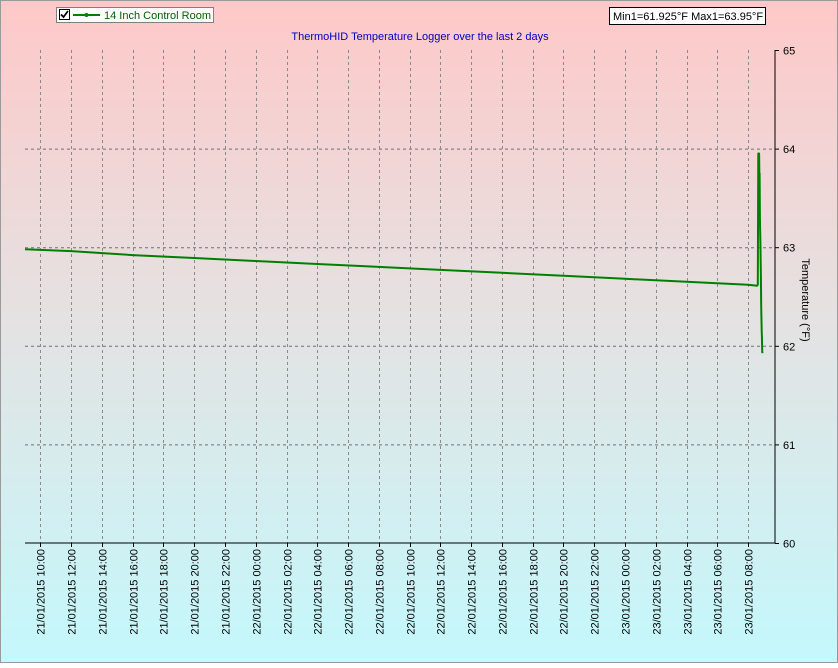 The width and height of the screenshot is (838, 668). I want to click on x-tick-label: 23/01/2015 02:00, so click(658, 592).